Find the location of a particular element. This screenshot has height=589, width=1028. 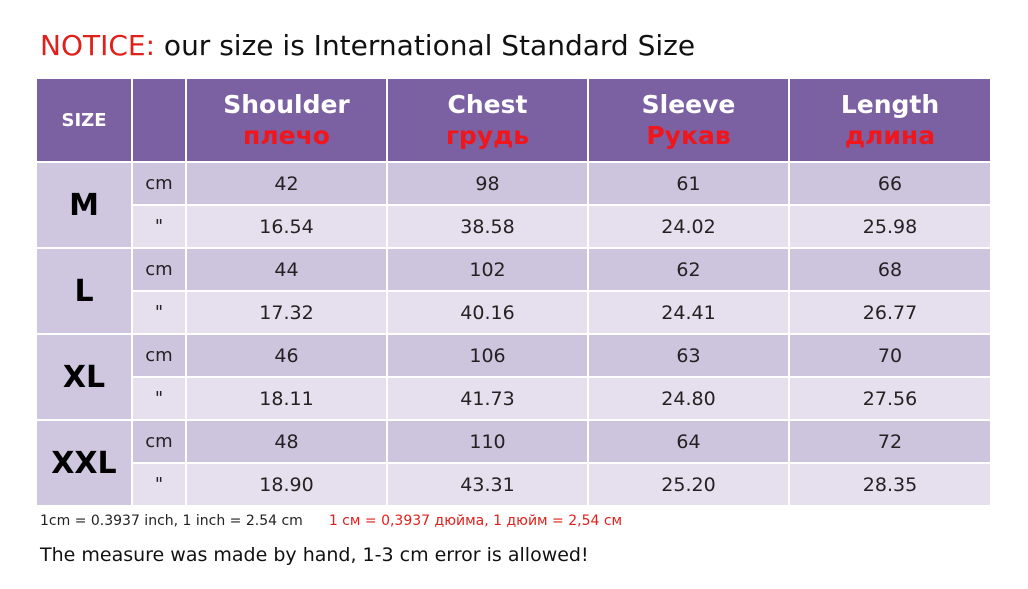

size-label: XXL is located at coordinates (84, 463).